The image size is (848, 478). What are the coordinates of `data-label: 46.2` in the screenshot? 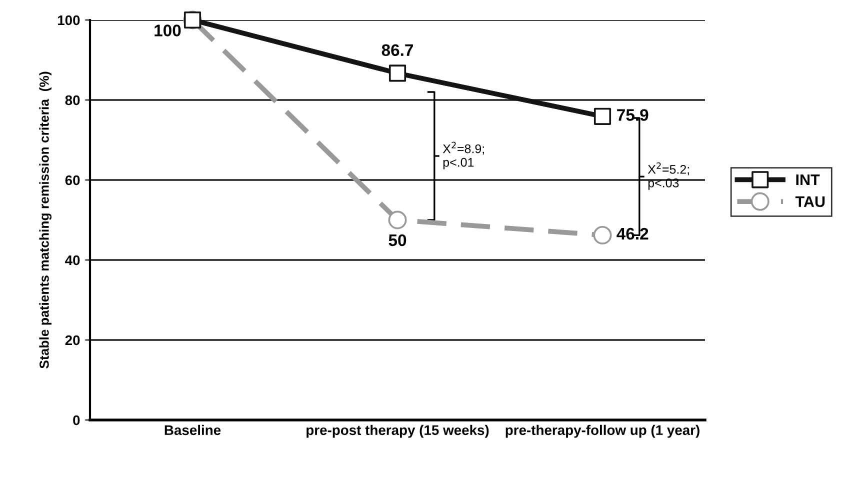 It's located at (632, 234).